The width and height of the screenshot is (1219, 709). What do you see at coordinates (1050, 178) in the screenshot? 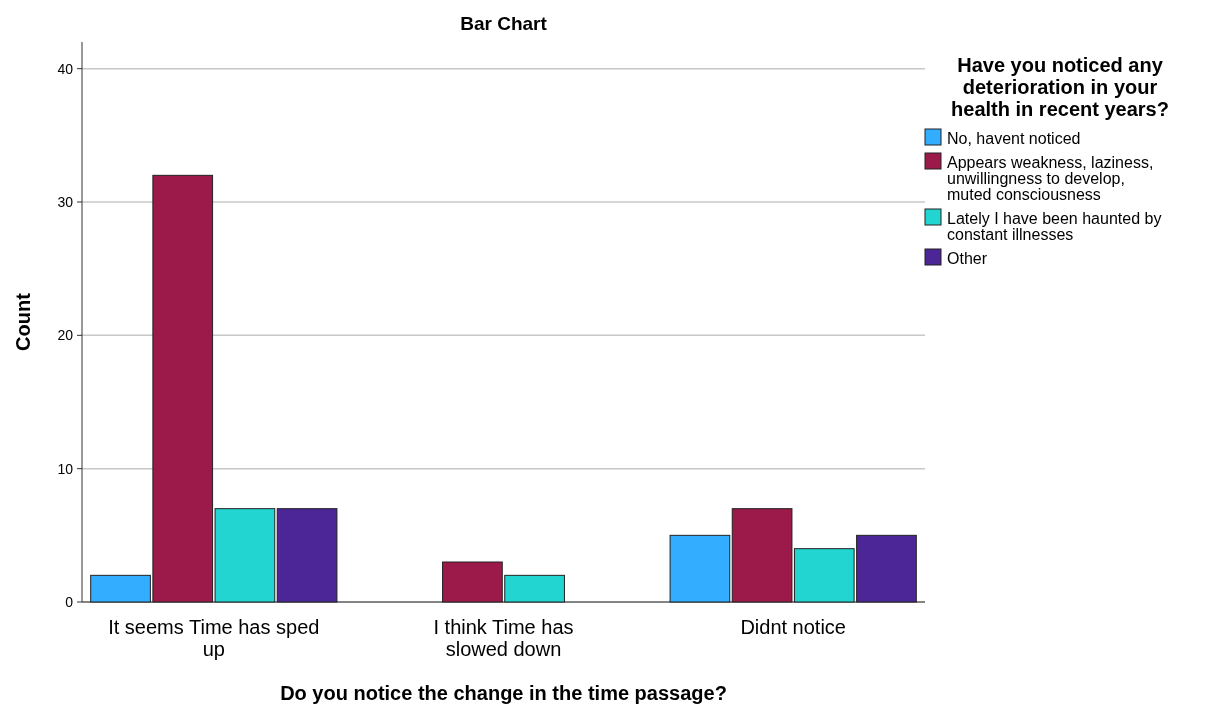
I see `legend-label: Appears weakness, laziness, unwillingness to develop, muted consciousness` at bounding box center [1050, 178].